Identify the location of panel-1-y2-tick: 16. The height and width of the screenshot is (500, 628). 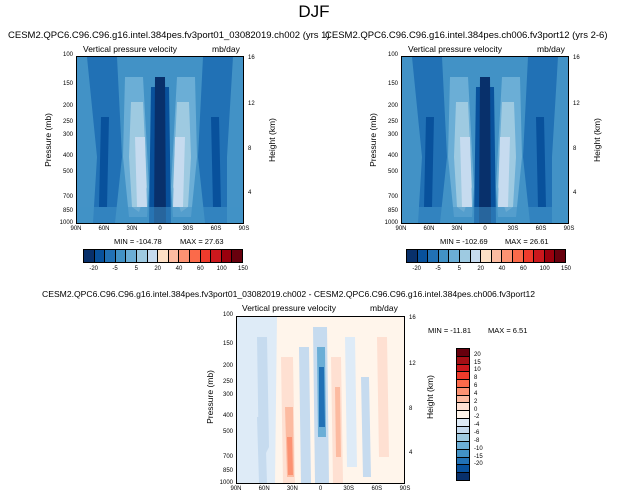
(251, 58).